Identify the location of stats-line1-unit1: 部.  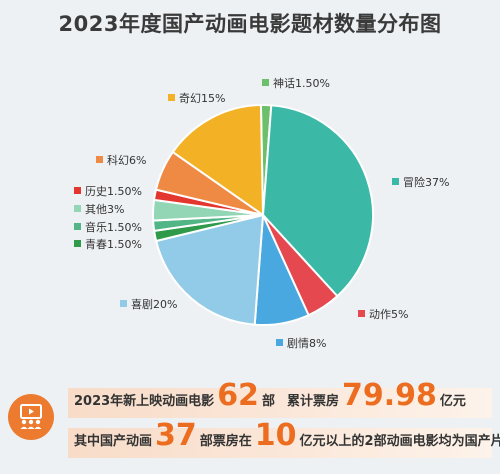
(268, 401).